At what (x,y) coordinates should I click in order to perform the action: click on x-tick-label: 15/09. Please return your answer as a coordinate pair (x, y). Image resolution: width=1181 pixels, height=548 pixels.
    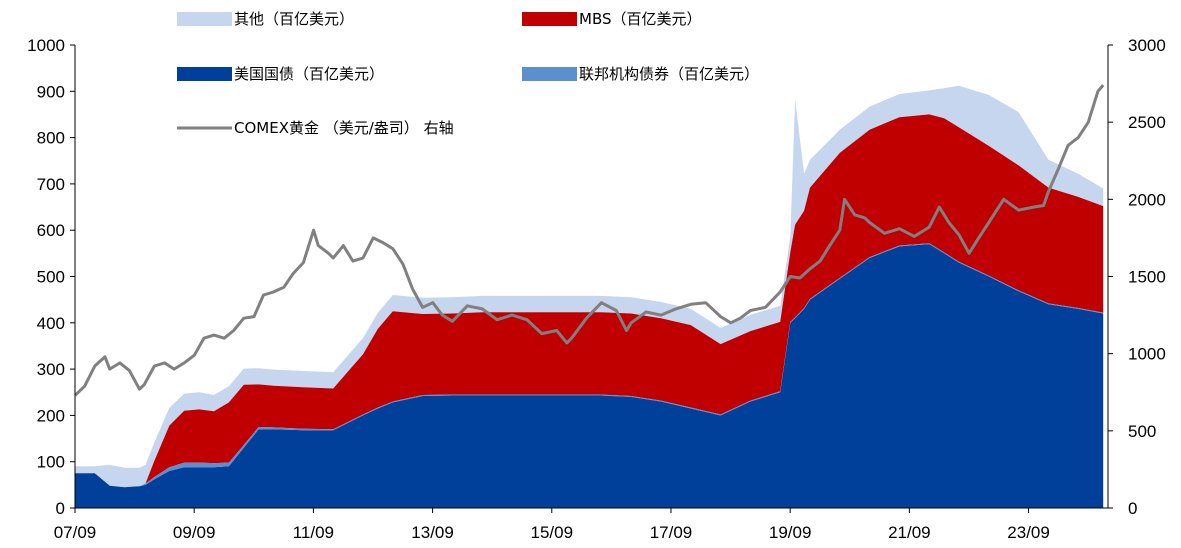
    Looking at the image, I should click on (552, 532).